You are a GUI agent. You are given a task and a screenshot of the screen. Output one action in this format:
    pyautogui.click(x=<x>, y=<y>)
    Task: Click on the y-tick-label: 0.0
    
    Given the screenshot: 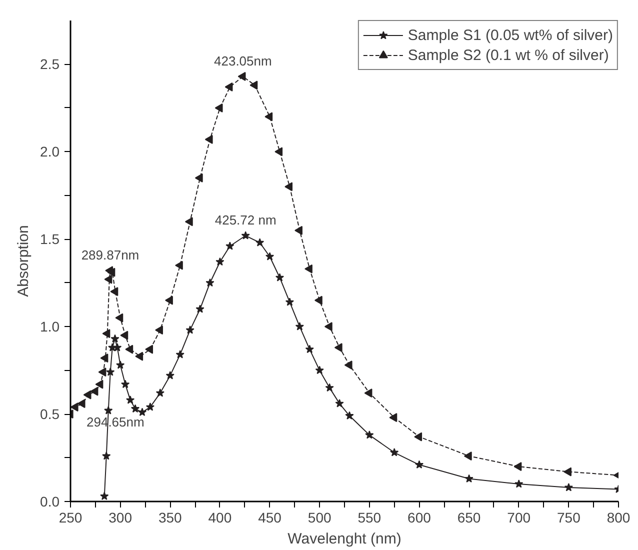 What is the action you would take?
    pyautogui.click(x=50, y=502)
    